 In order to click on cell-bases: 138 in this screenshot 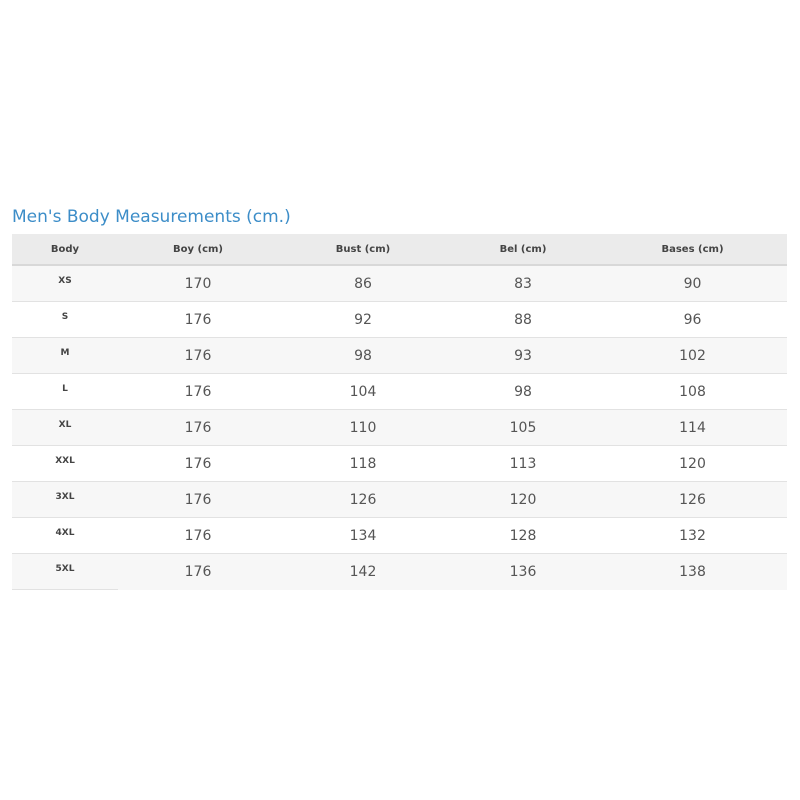, I will do `click(692, 571)`.